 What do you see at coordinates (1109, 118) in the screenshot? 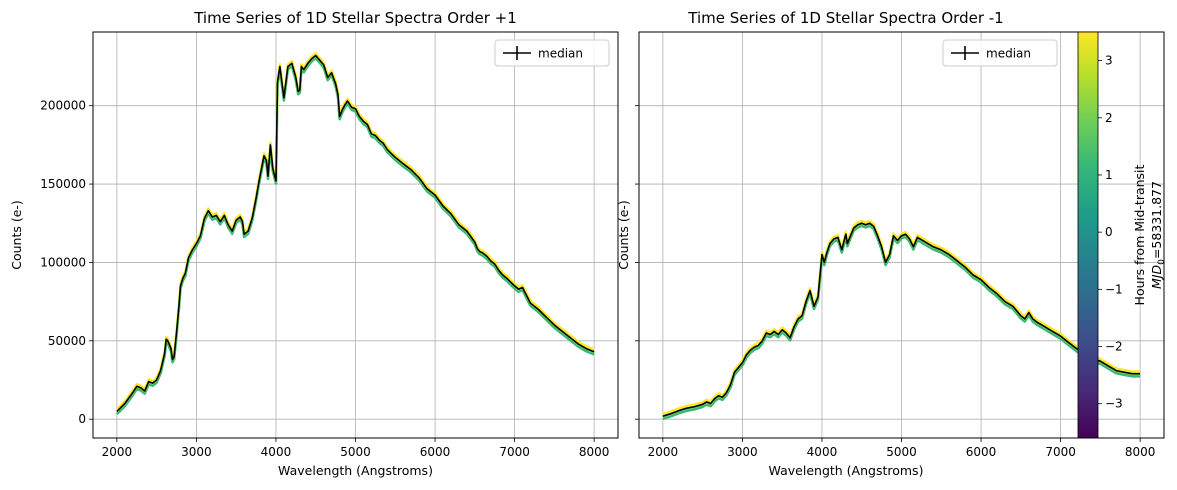
I see `colorbar-tick-label: 2` at bounding box center [1109, 118].